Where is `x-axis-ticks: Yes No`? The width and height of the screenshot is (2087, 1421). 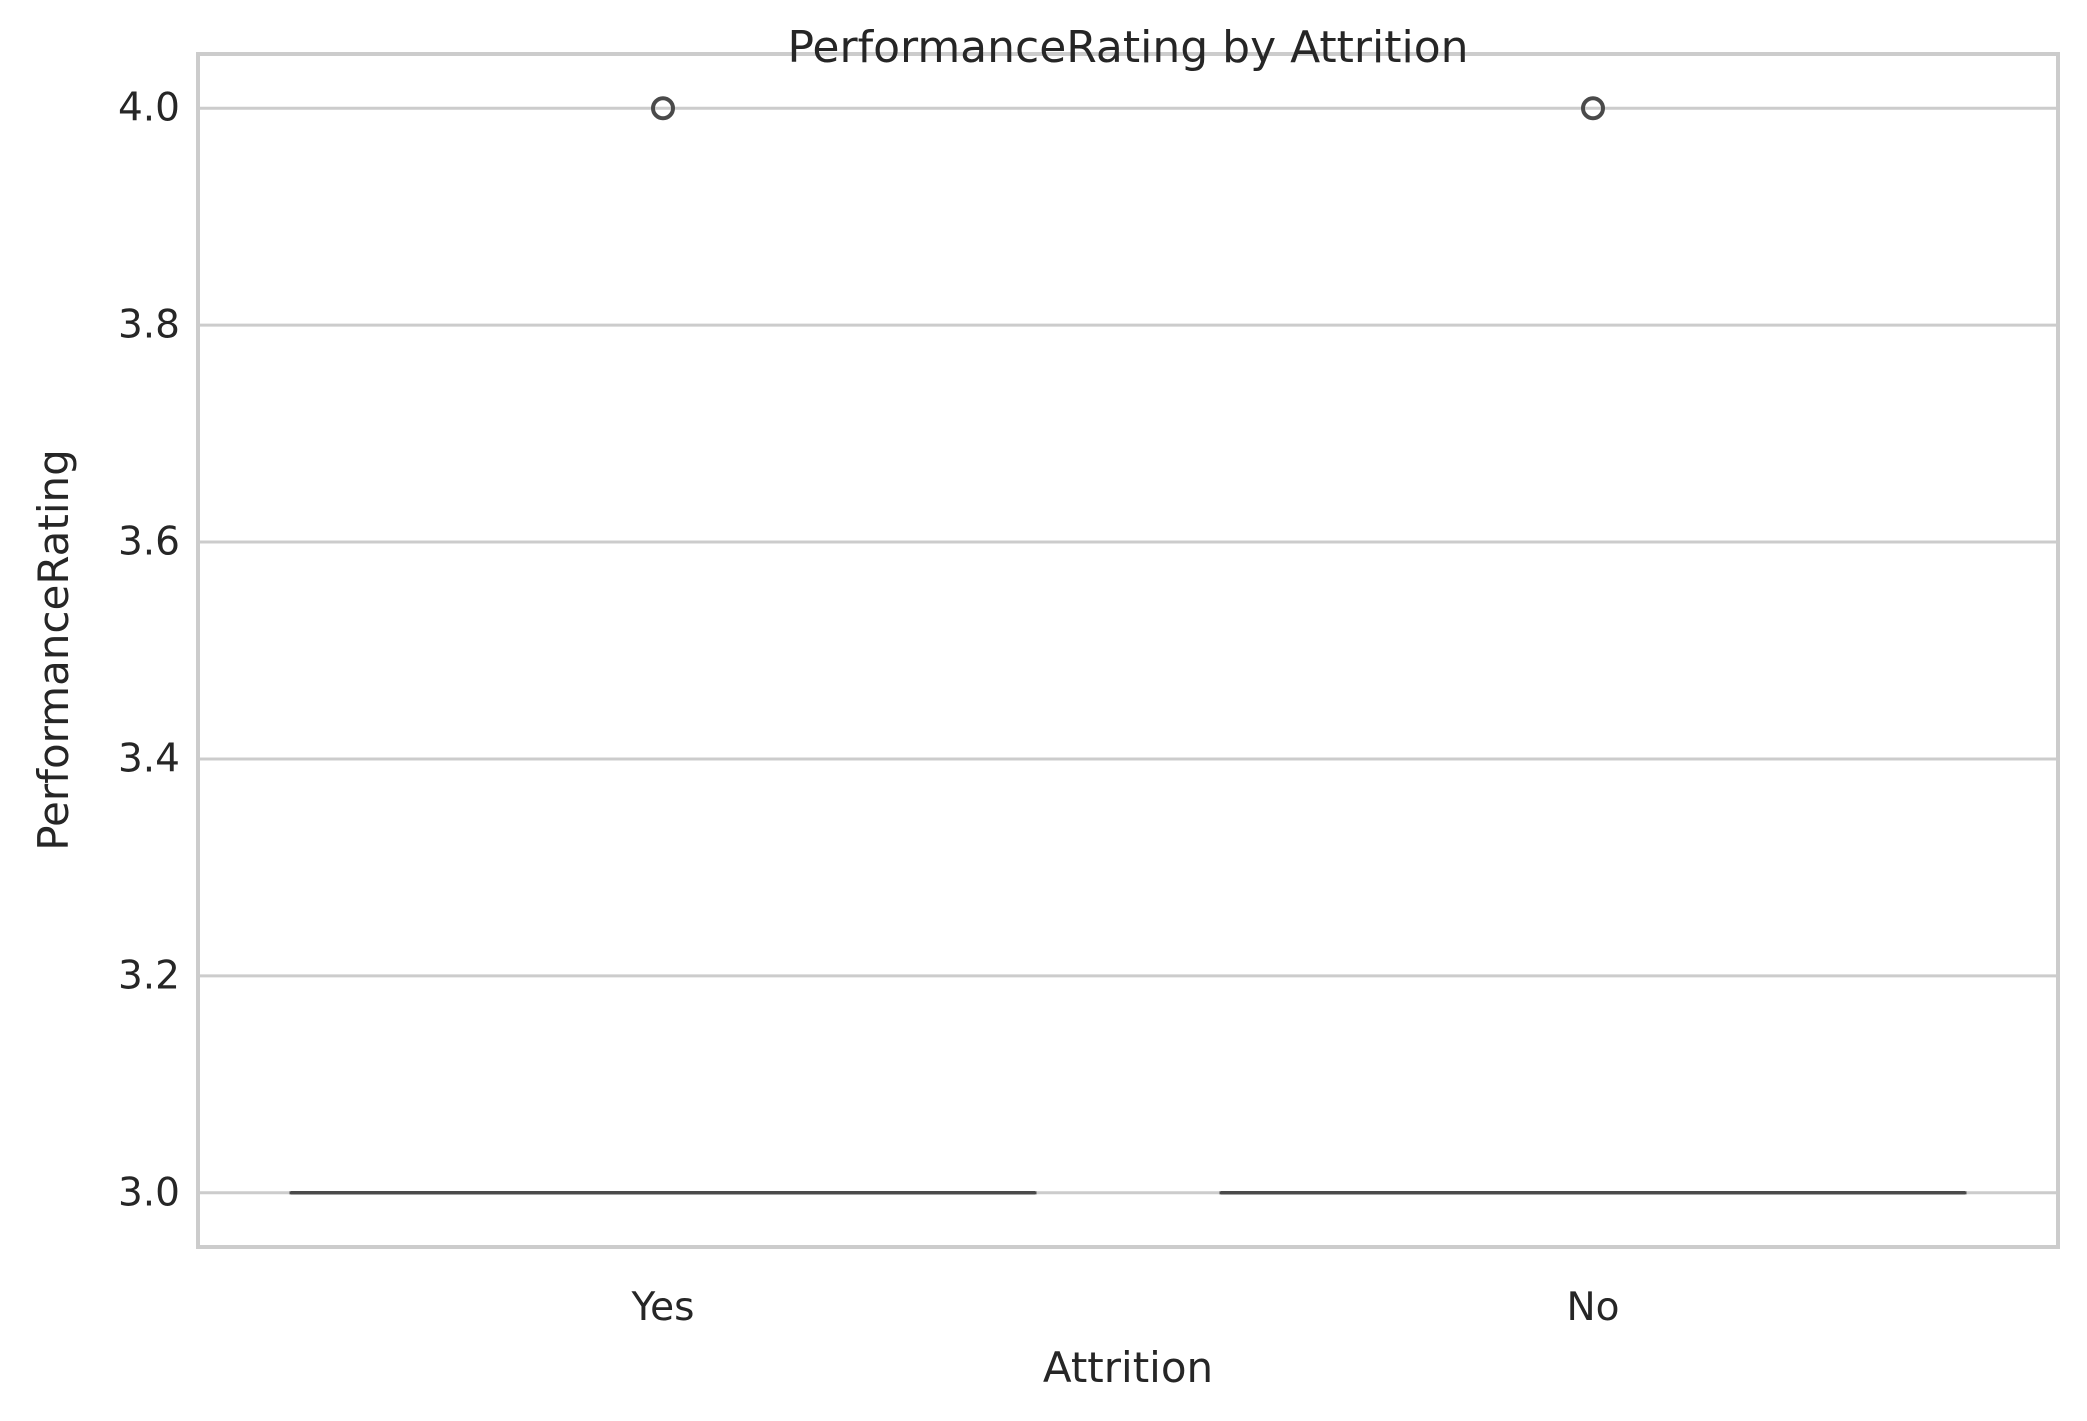
x-axis-ticks: Yes No is located at coordinates (1125, 1307).